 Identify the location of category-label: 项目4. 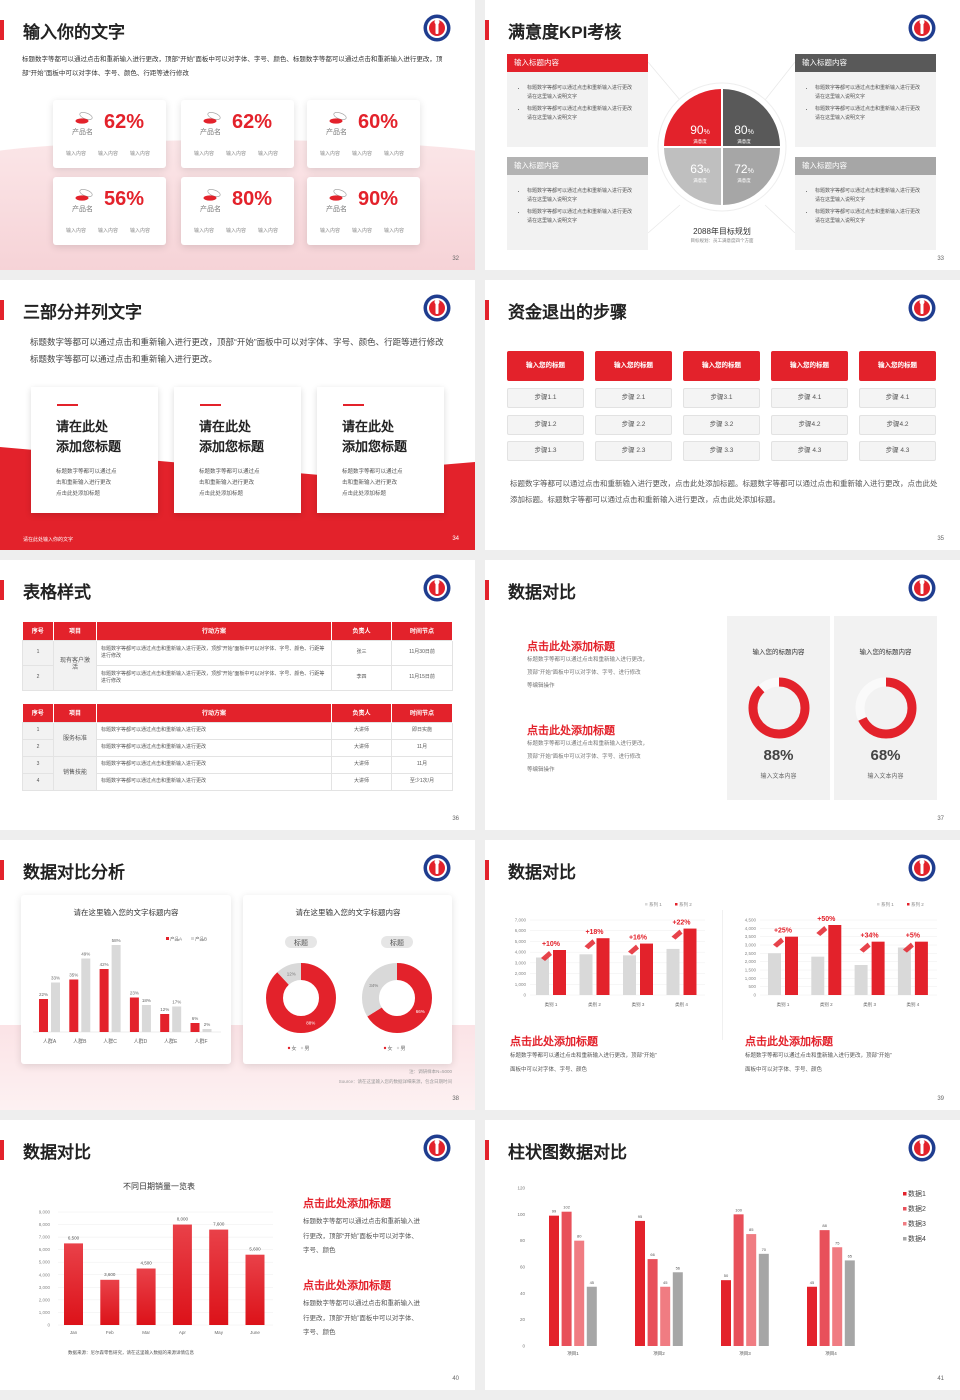
(831, 1354).